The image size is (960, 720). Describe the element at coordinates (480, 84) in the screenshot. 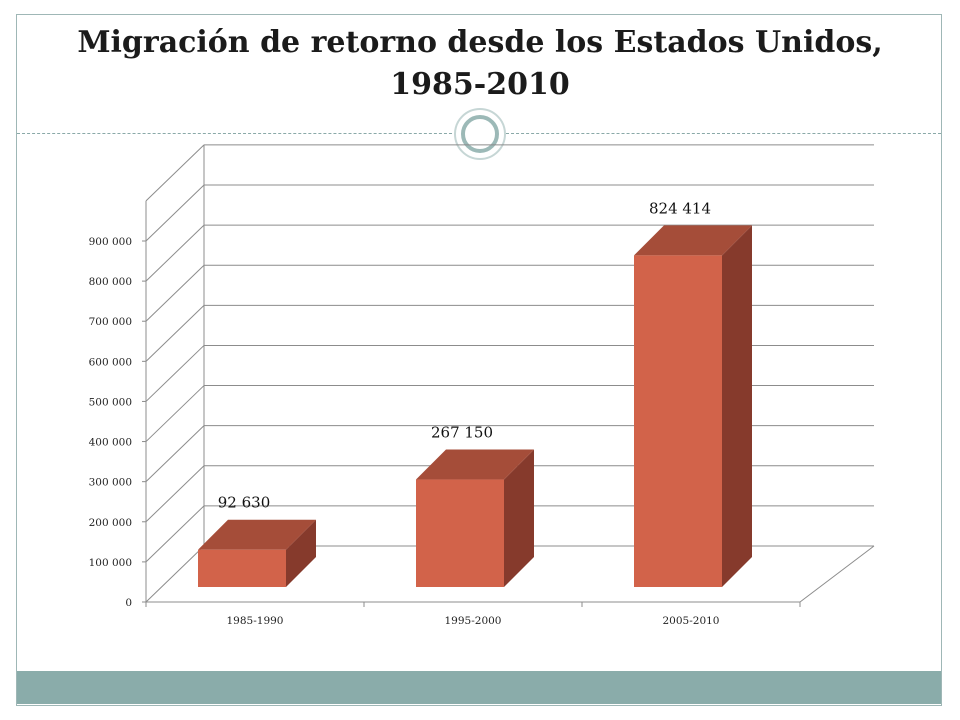

I see `title-line-2: 1985-2010` at that location.